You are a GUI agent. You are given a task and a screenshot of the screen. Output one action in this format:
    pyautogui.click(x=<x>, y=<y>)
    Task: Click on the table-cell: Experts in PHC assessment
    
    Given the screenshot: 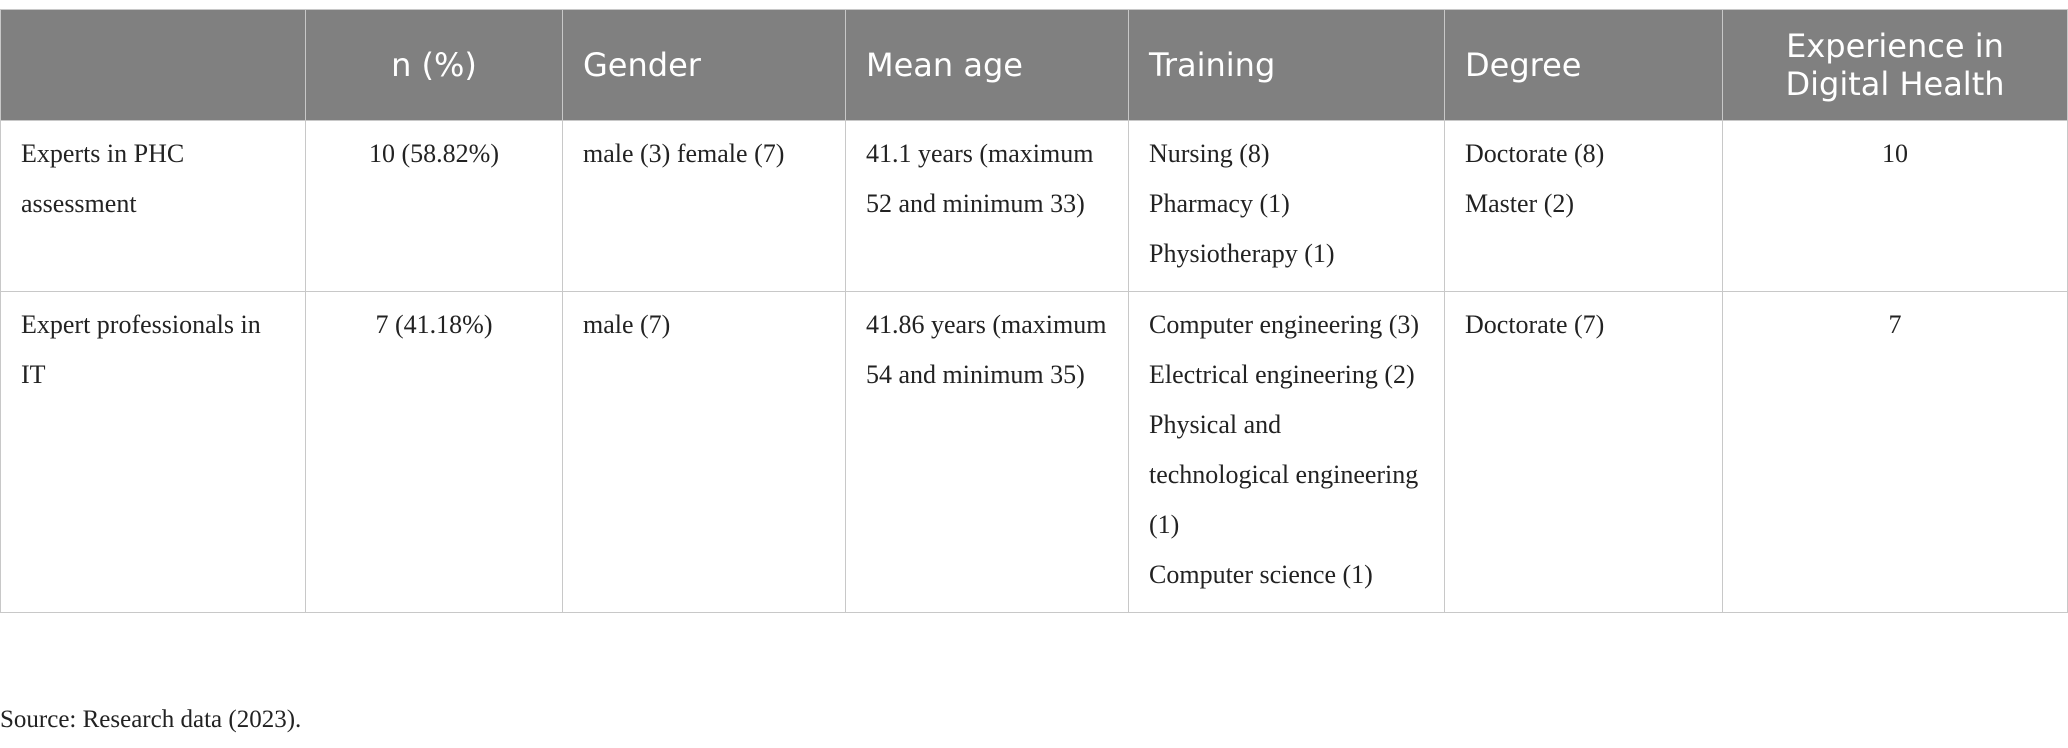 What is the action you would take?
    pyautogui.click(x=153, y=206)
    